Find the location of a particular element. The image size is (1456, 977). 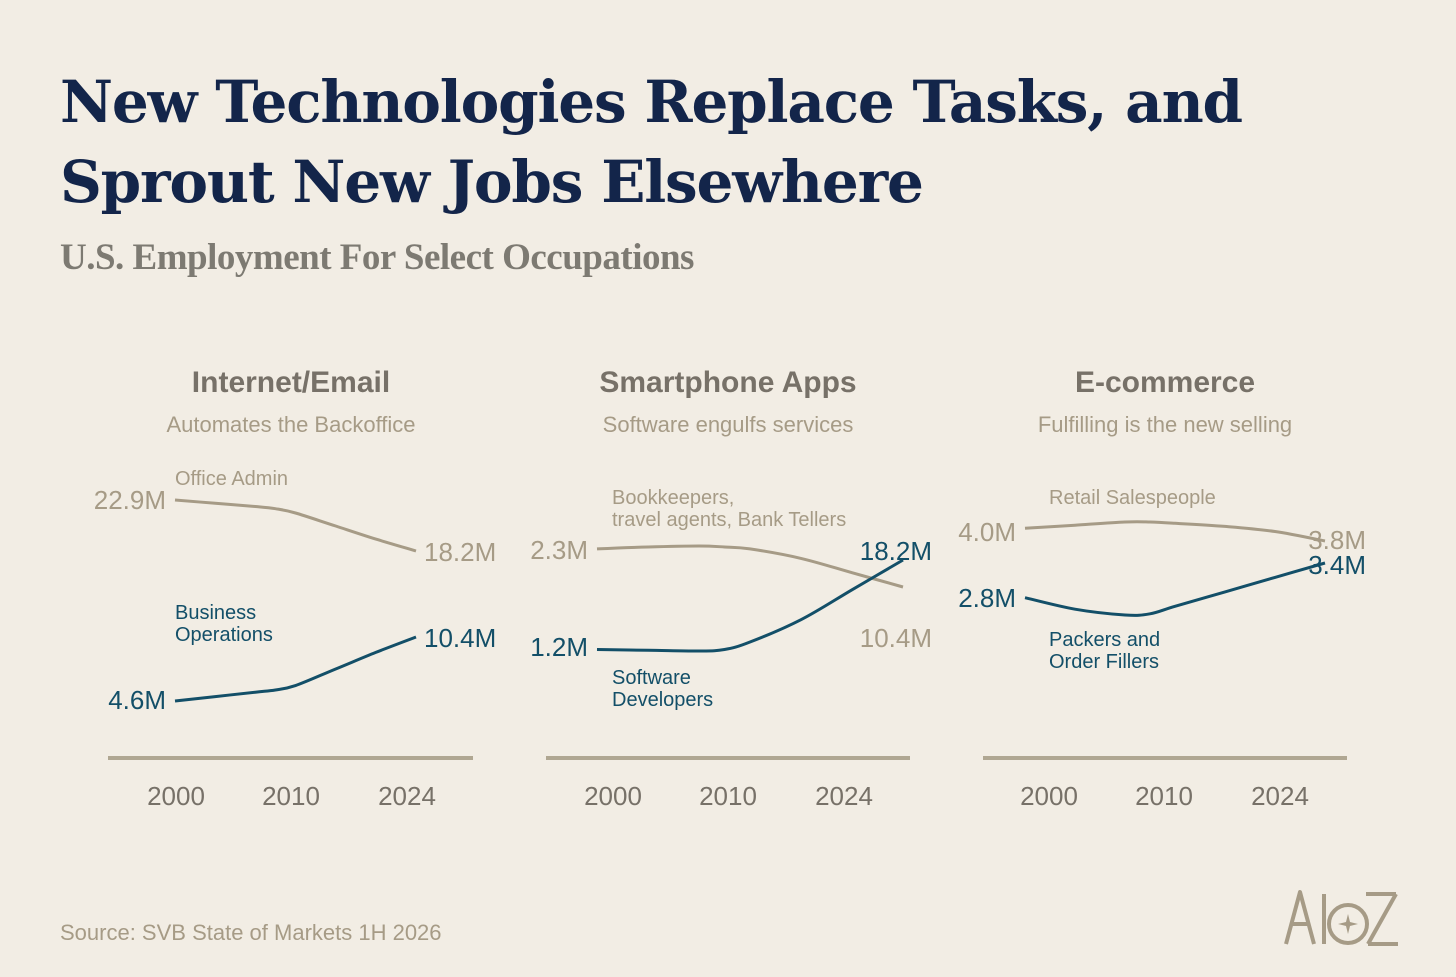

end-value-label: 3.4M is located at coordinates (1337, 565).